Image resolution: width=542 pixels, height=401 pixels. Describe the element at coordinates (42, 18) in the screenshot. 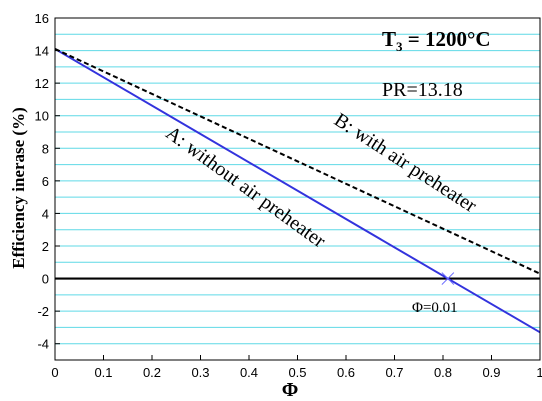

I see `y-tick-label: 16` at that location.